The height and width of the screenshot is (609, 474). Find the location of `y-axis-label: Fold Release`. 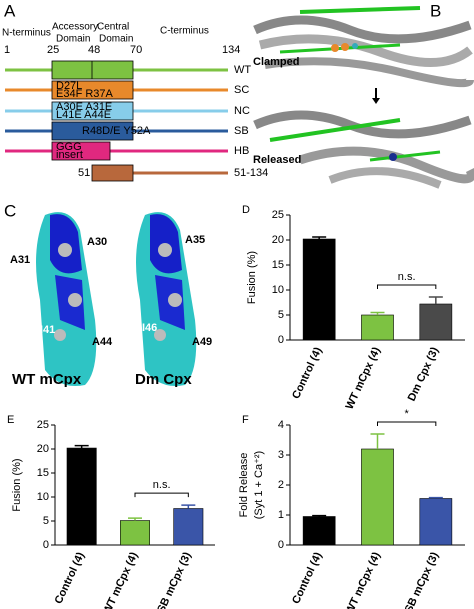

y-axis-label: Fold Release is located at coordinates (244, 485).